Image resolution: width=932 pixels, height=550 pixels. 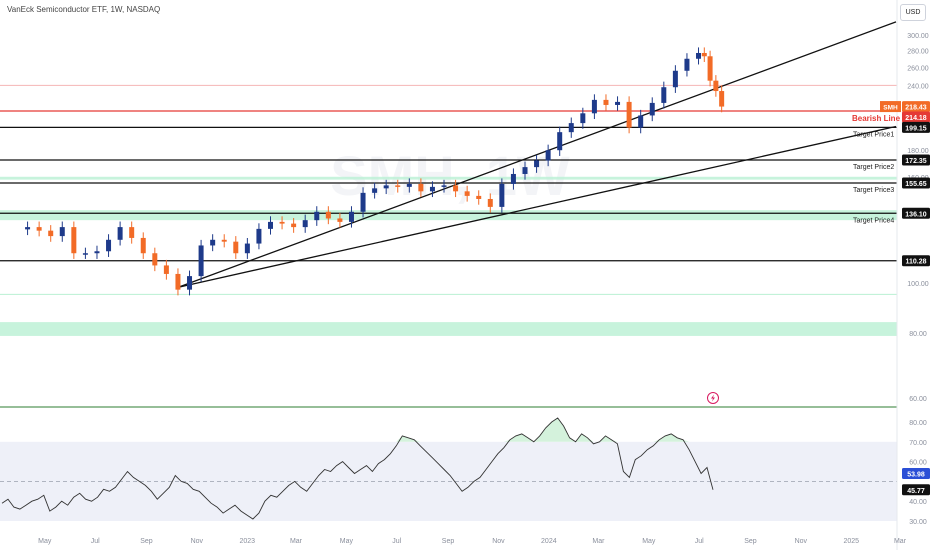 What do you see at coordinates (918, 522) in the screenshot?
I see `rsi-tick-label: 30.00` at bounding box center [918, 522].